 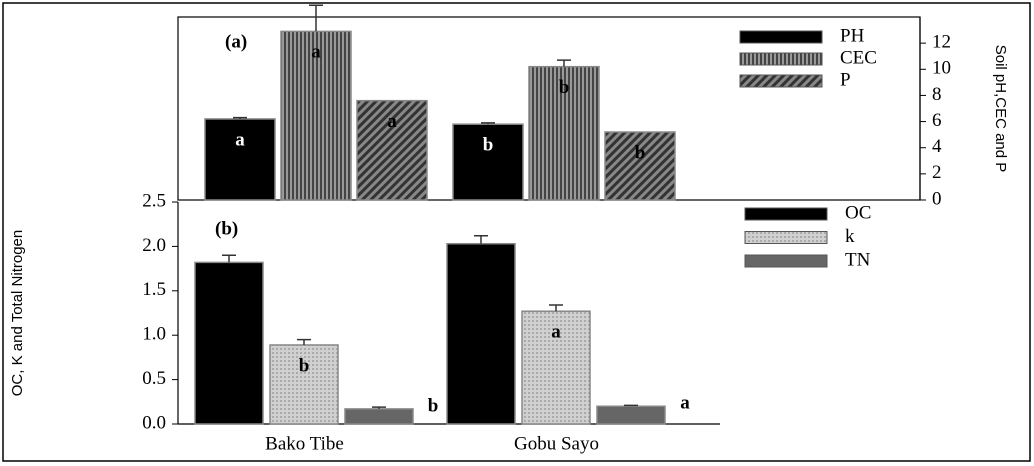 What do you see at coordinates (858, 212) in the screenshot?
I see `legend-label: OC` at bounding box center [858, 212].